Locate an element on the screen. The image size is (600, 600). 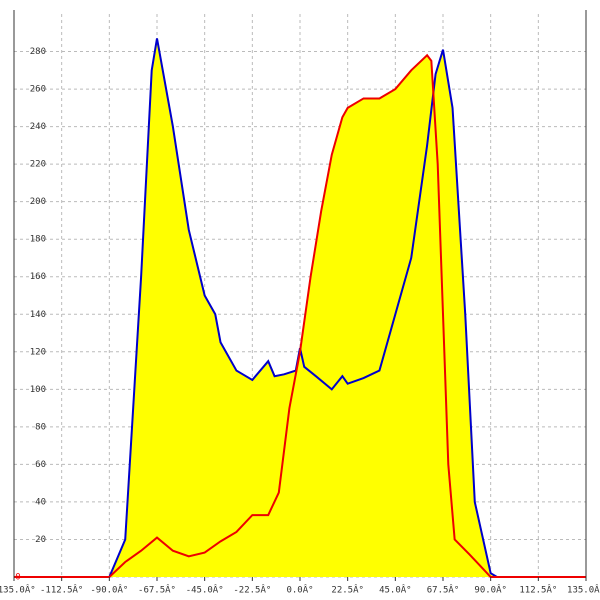
x-tick-label: 45.0Â° is located at coordinates (395, 590).